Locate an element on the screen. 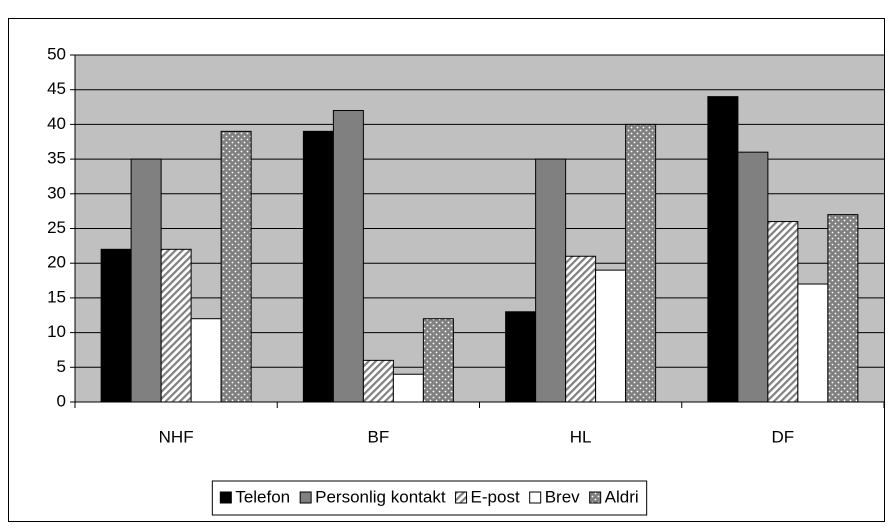 The image size is (893, 528). y-tick-label: 45 is located at coordinates (56, 88).